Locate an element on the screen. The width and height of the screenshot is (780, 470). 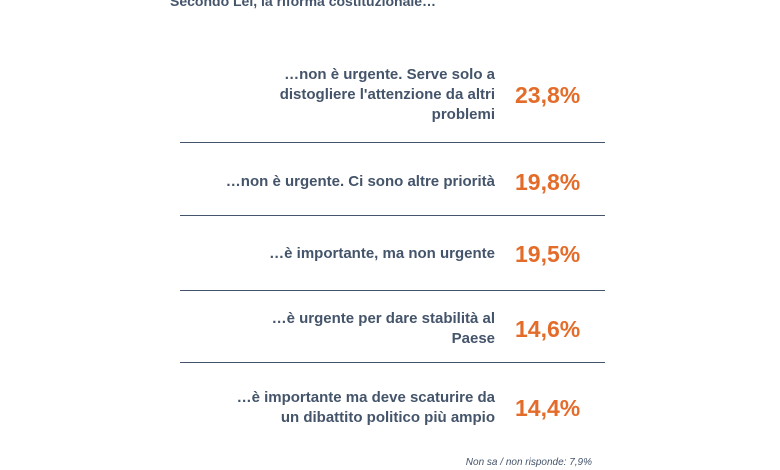
item-row: …è importante, ma non urgente 19,5% is located at coordinates (392, 254).